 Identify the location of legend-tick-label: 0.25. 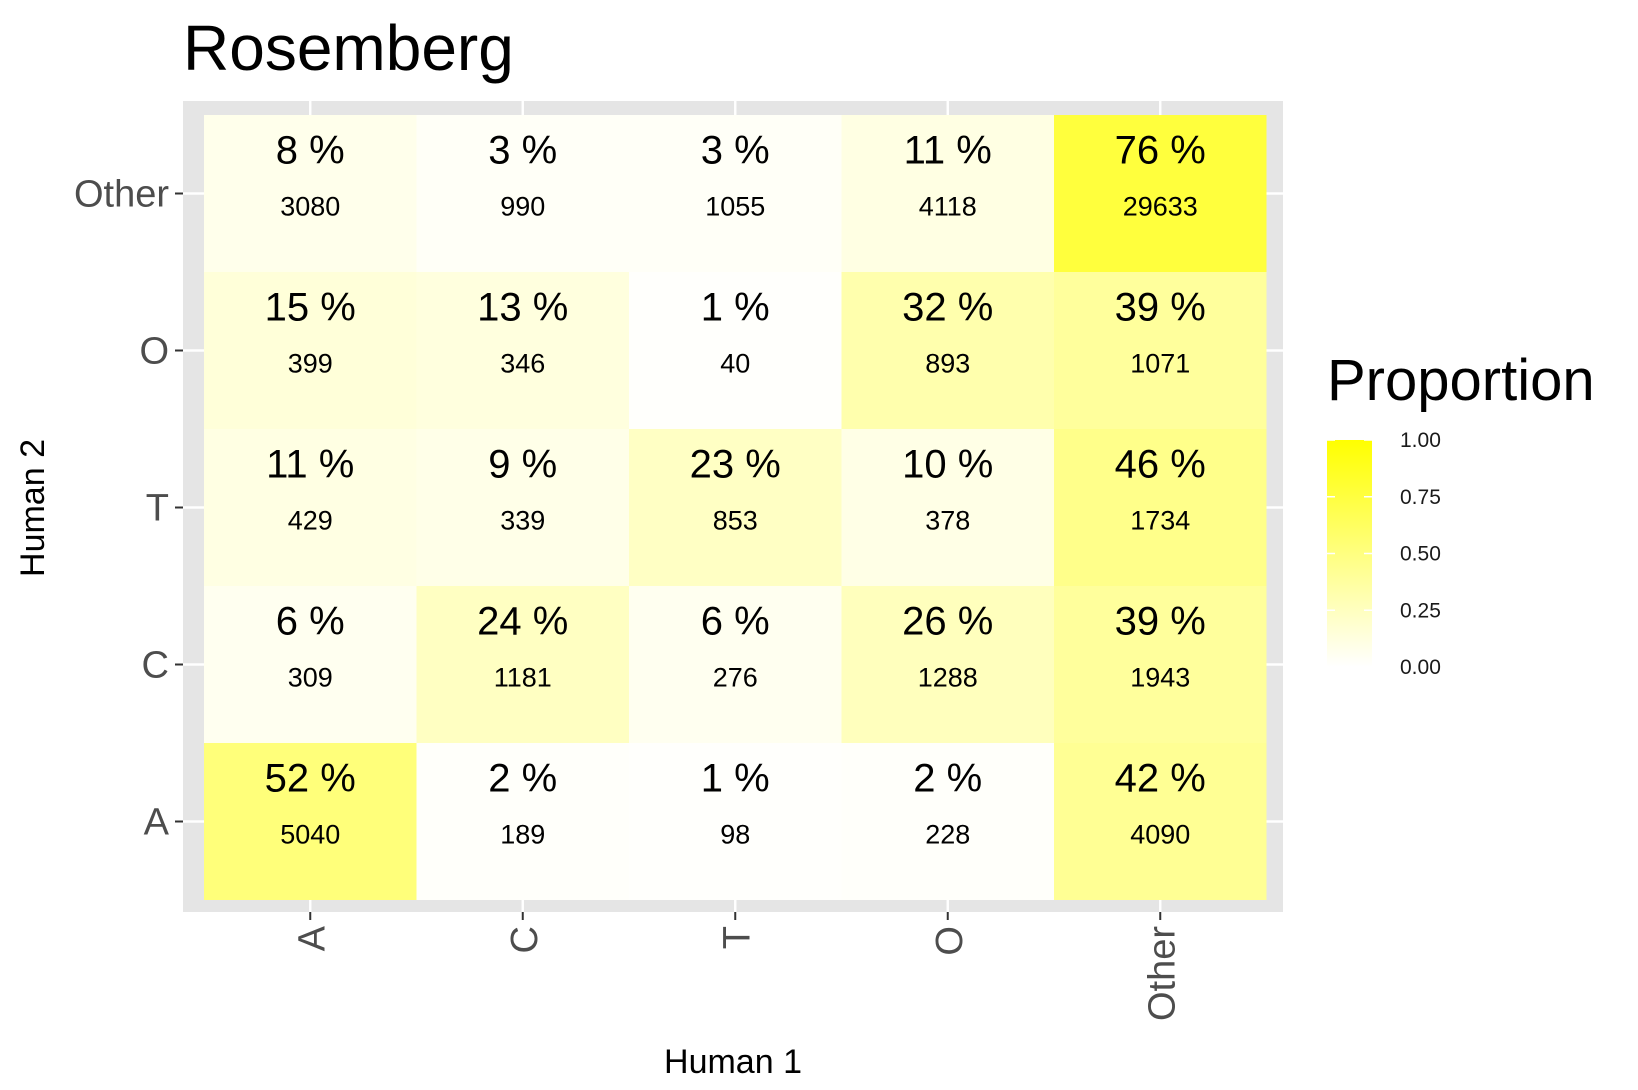
(1420, 610).